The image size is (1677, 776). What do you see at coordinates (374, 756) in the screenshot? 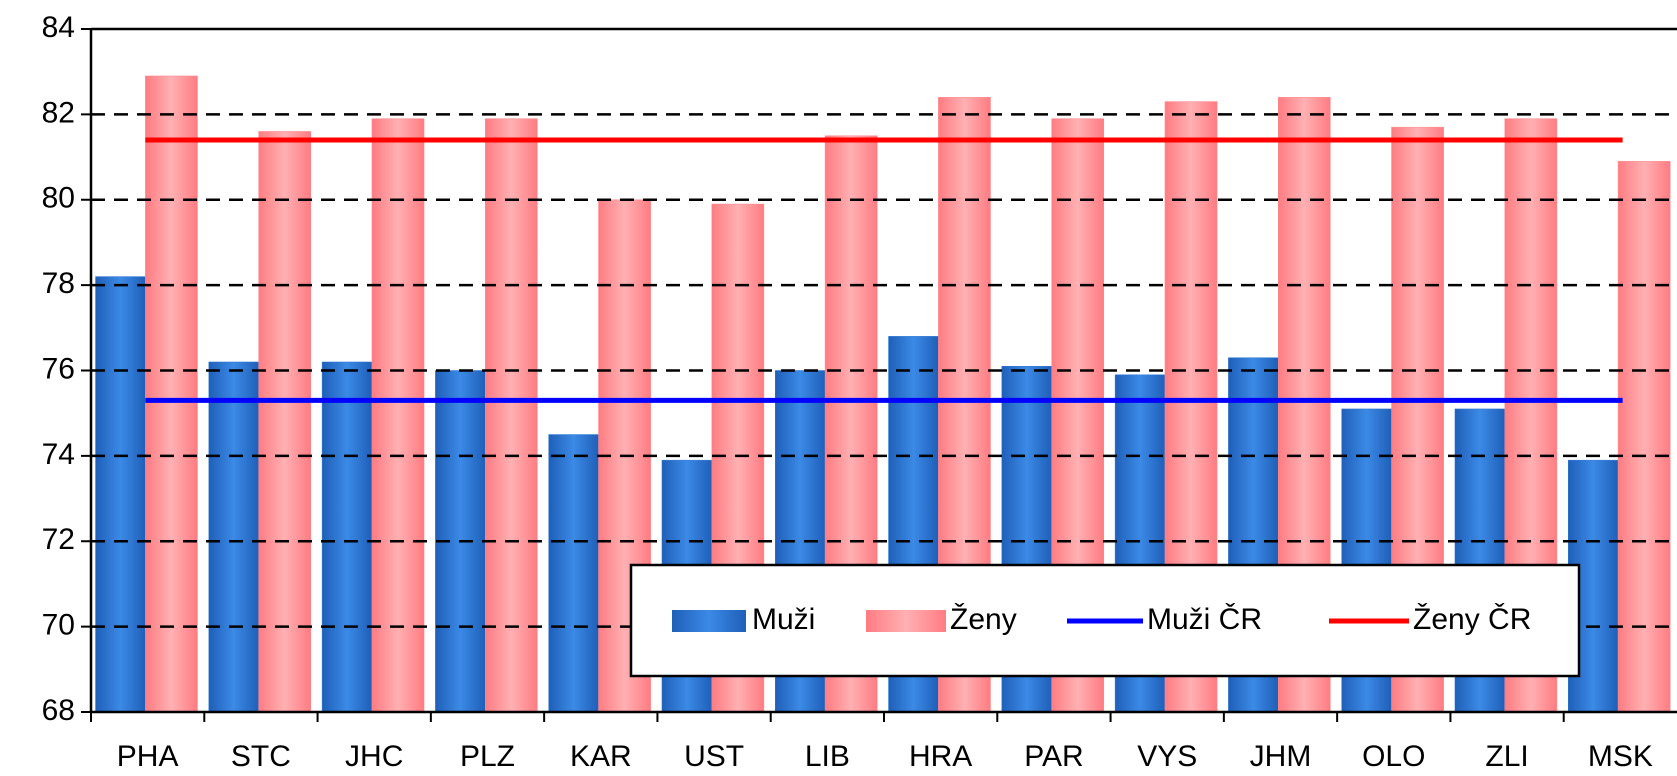
I see `x-tick-label: JHC` at bounding box center [374, 756].